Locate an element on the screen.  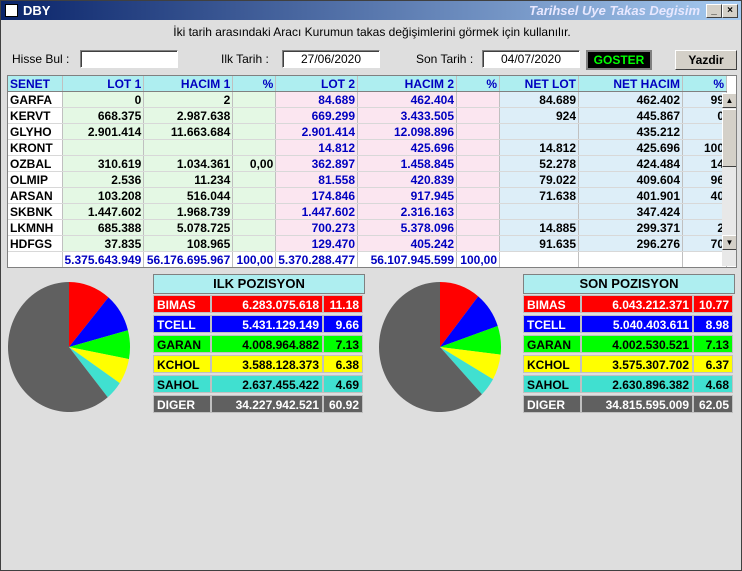
ilk-position-row: BIMAS 6.283.075.618 11.18 is located at coordinates (258, 304).